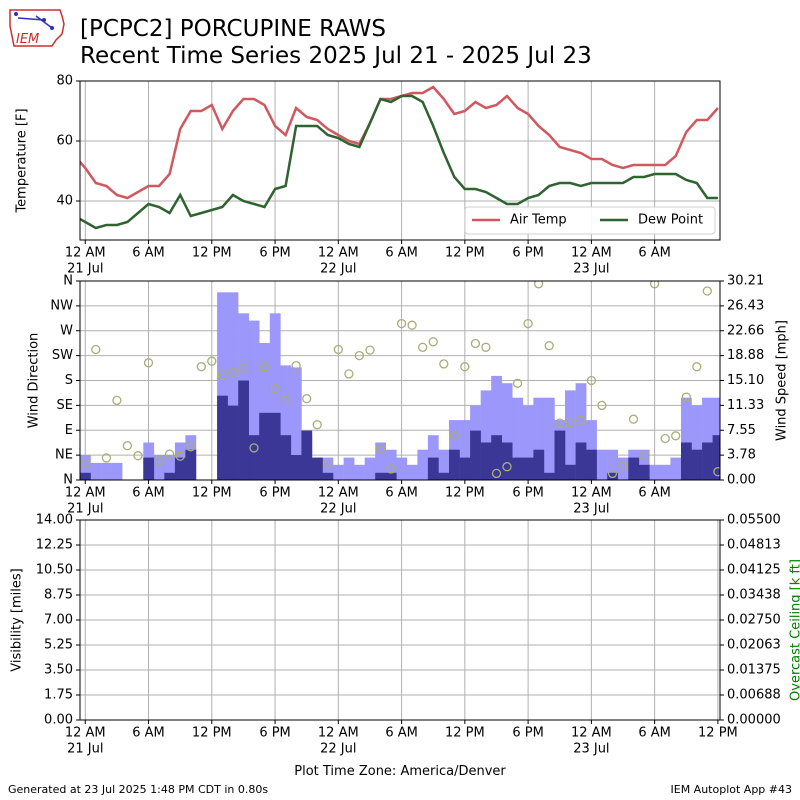  Describe the element at coordinates (745, 330) in the screenshot. I see `speed-tick-label: 22.66` at that location.